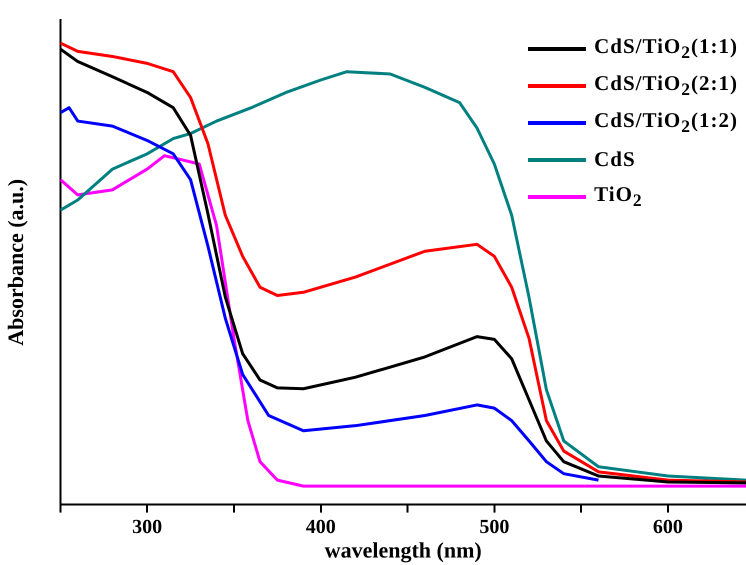 Image resolution: width=746 pixels, height=565 pixels. I want to click on x-tick-label: 400, so click(321, 527).